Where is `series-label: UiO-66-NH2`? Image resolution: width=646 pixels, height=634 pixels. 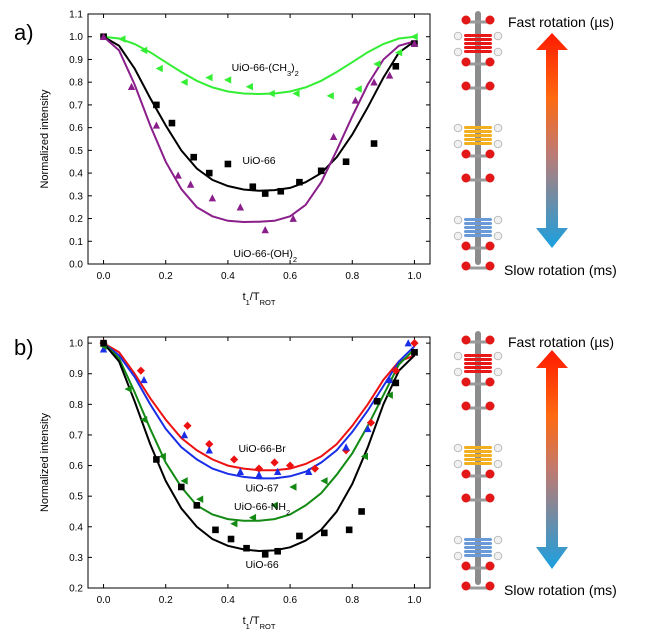
series-label: UiO-66-NH2 is located at coordinates (262, 509).